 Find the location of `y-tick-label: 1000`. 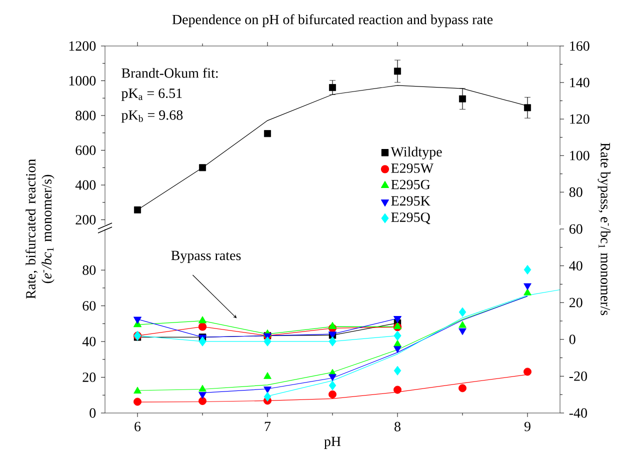

y-tick-label: 1000 is located at coordinates (82, 81).